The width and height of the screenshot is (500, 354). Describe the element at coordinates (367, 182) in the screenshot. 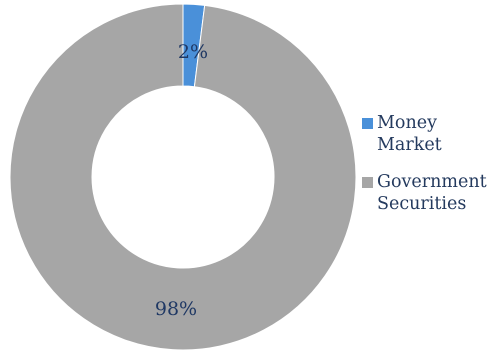

I see `legend-swatch-government-securities` at that location.